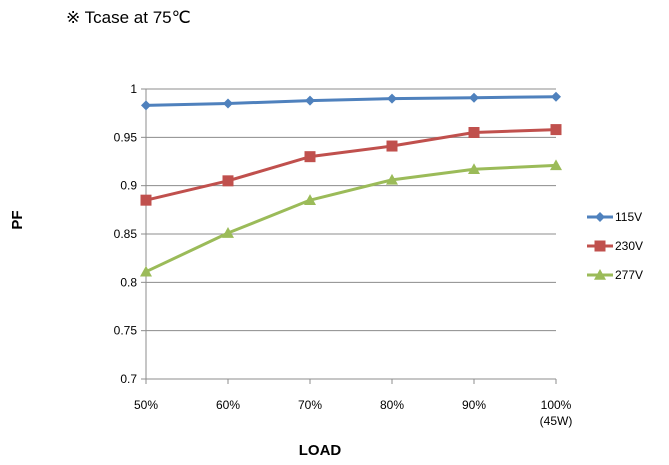  Describe the element at coordinates (228, 405) in the screenshot. I see `x-tick-label: 60%` at that location.